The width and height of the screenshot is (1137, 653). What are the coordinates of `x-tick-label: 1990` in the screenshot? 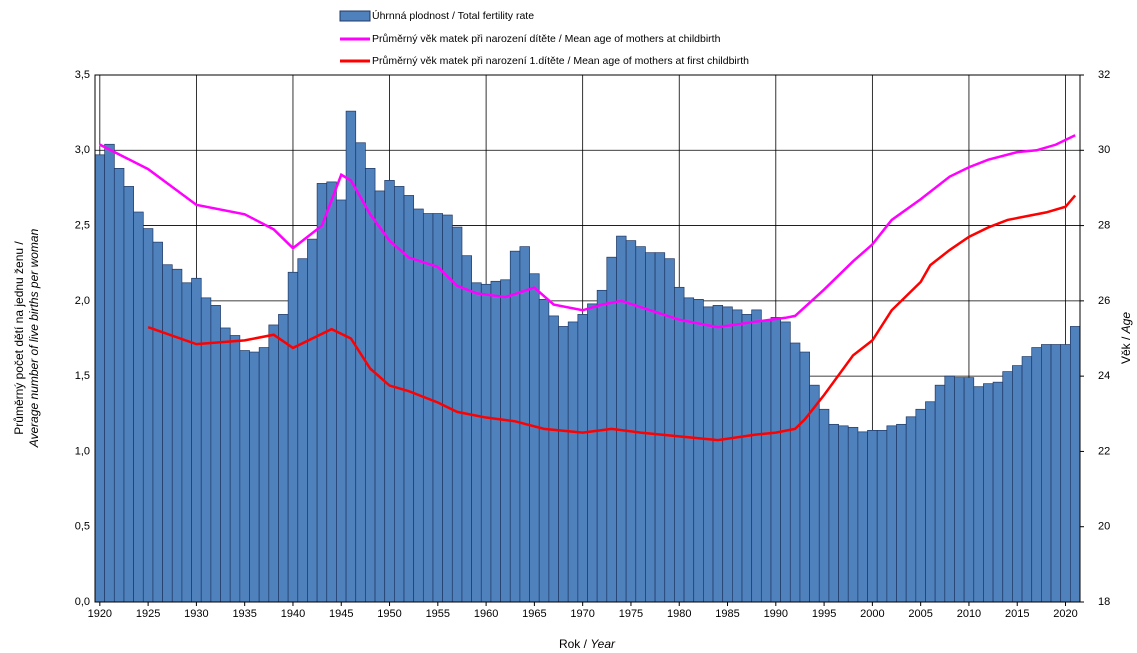 It's located at (776, 614).